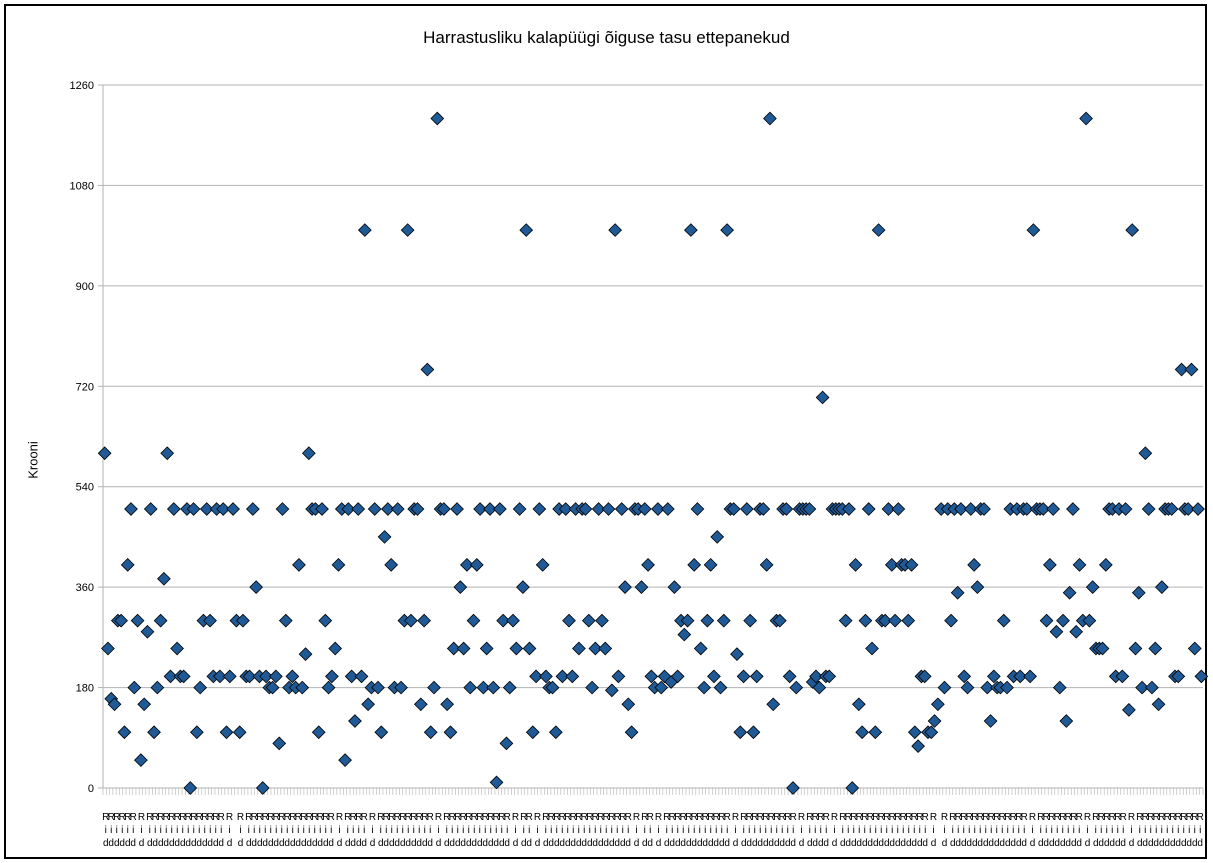 Image resolution: width=1213 pixels, height=863 pixels. What do you see at coordinates (85, 287) in the screenshot?
I see `y-tick-label: 900` at bounding box center [85, 287].